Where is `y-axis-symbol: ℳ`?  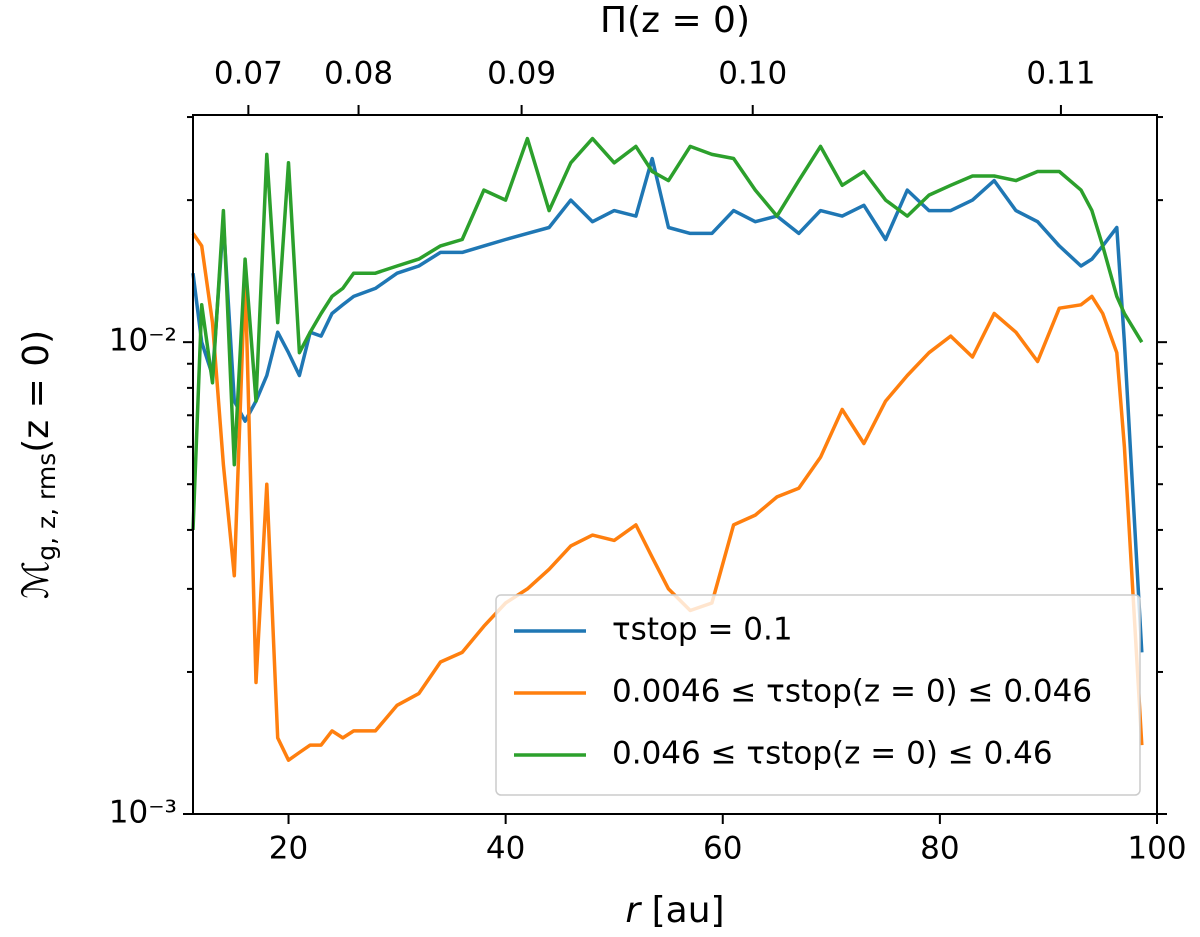 y-axis-symbol: ℳ is located at coordinates (36, 580).